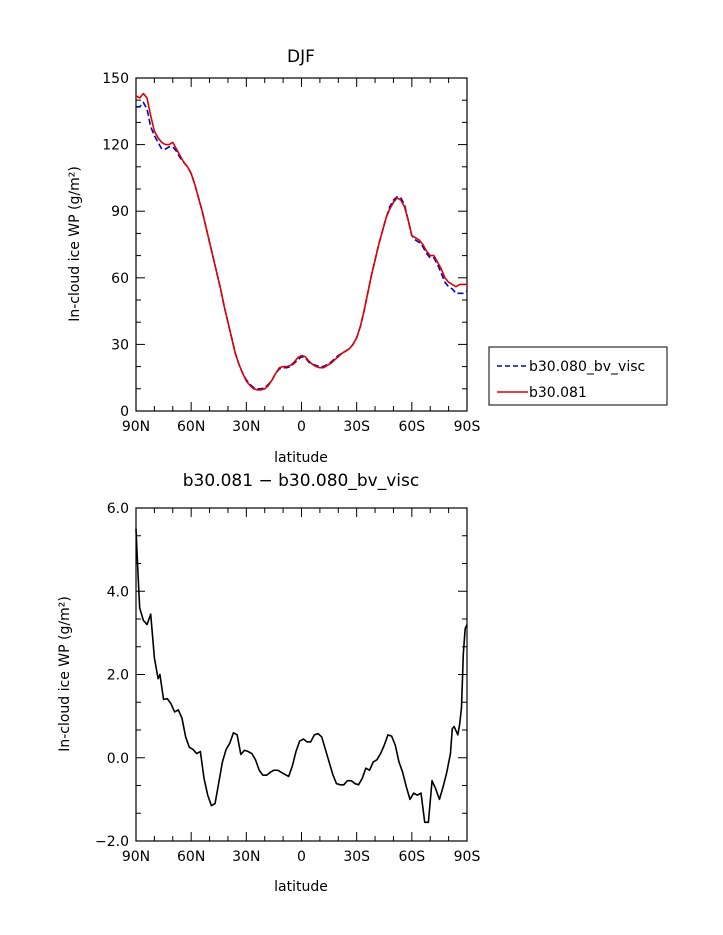 This screenshot has width=723, height=935. I want to click on bottom-chart-title: b30.081 − b30.080_bv_visc, so click(301, 481).